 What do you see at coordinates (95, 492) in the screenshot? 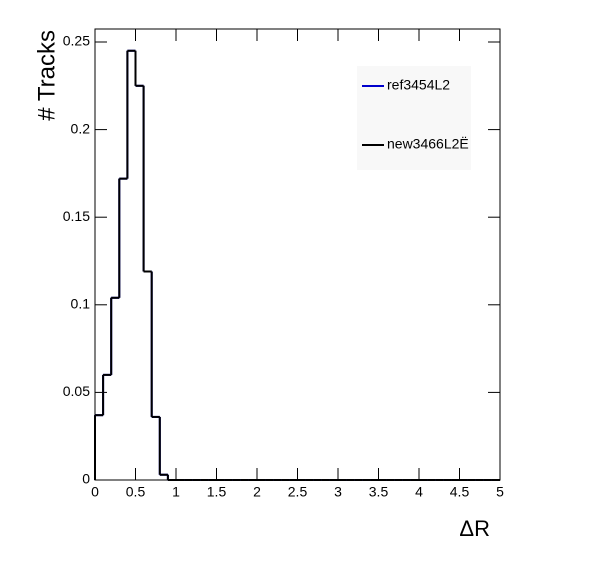
I see `x-tick-label: 0` at bounding box center [95, 492].